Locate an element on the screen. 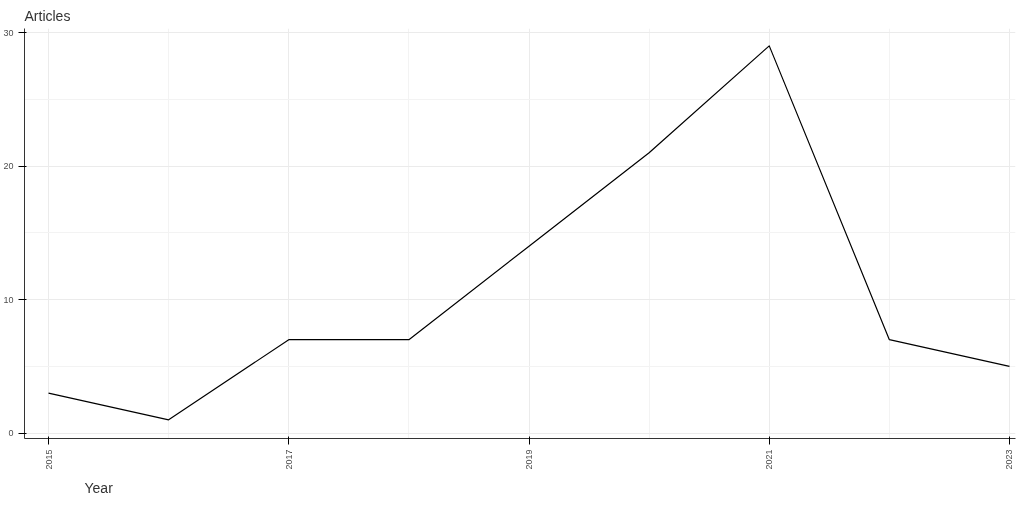 The image size is (1032, 512). x-axis-title: Year is located at coordinates (99, 487).